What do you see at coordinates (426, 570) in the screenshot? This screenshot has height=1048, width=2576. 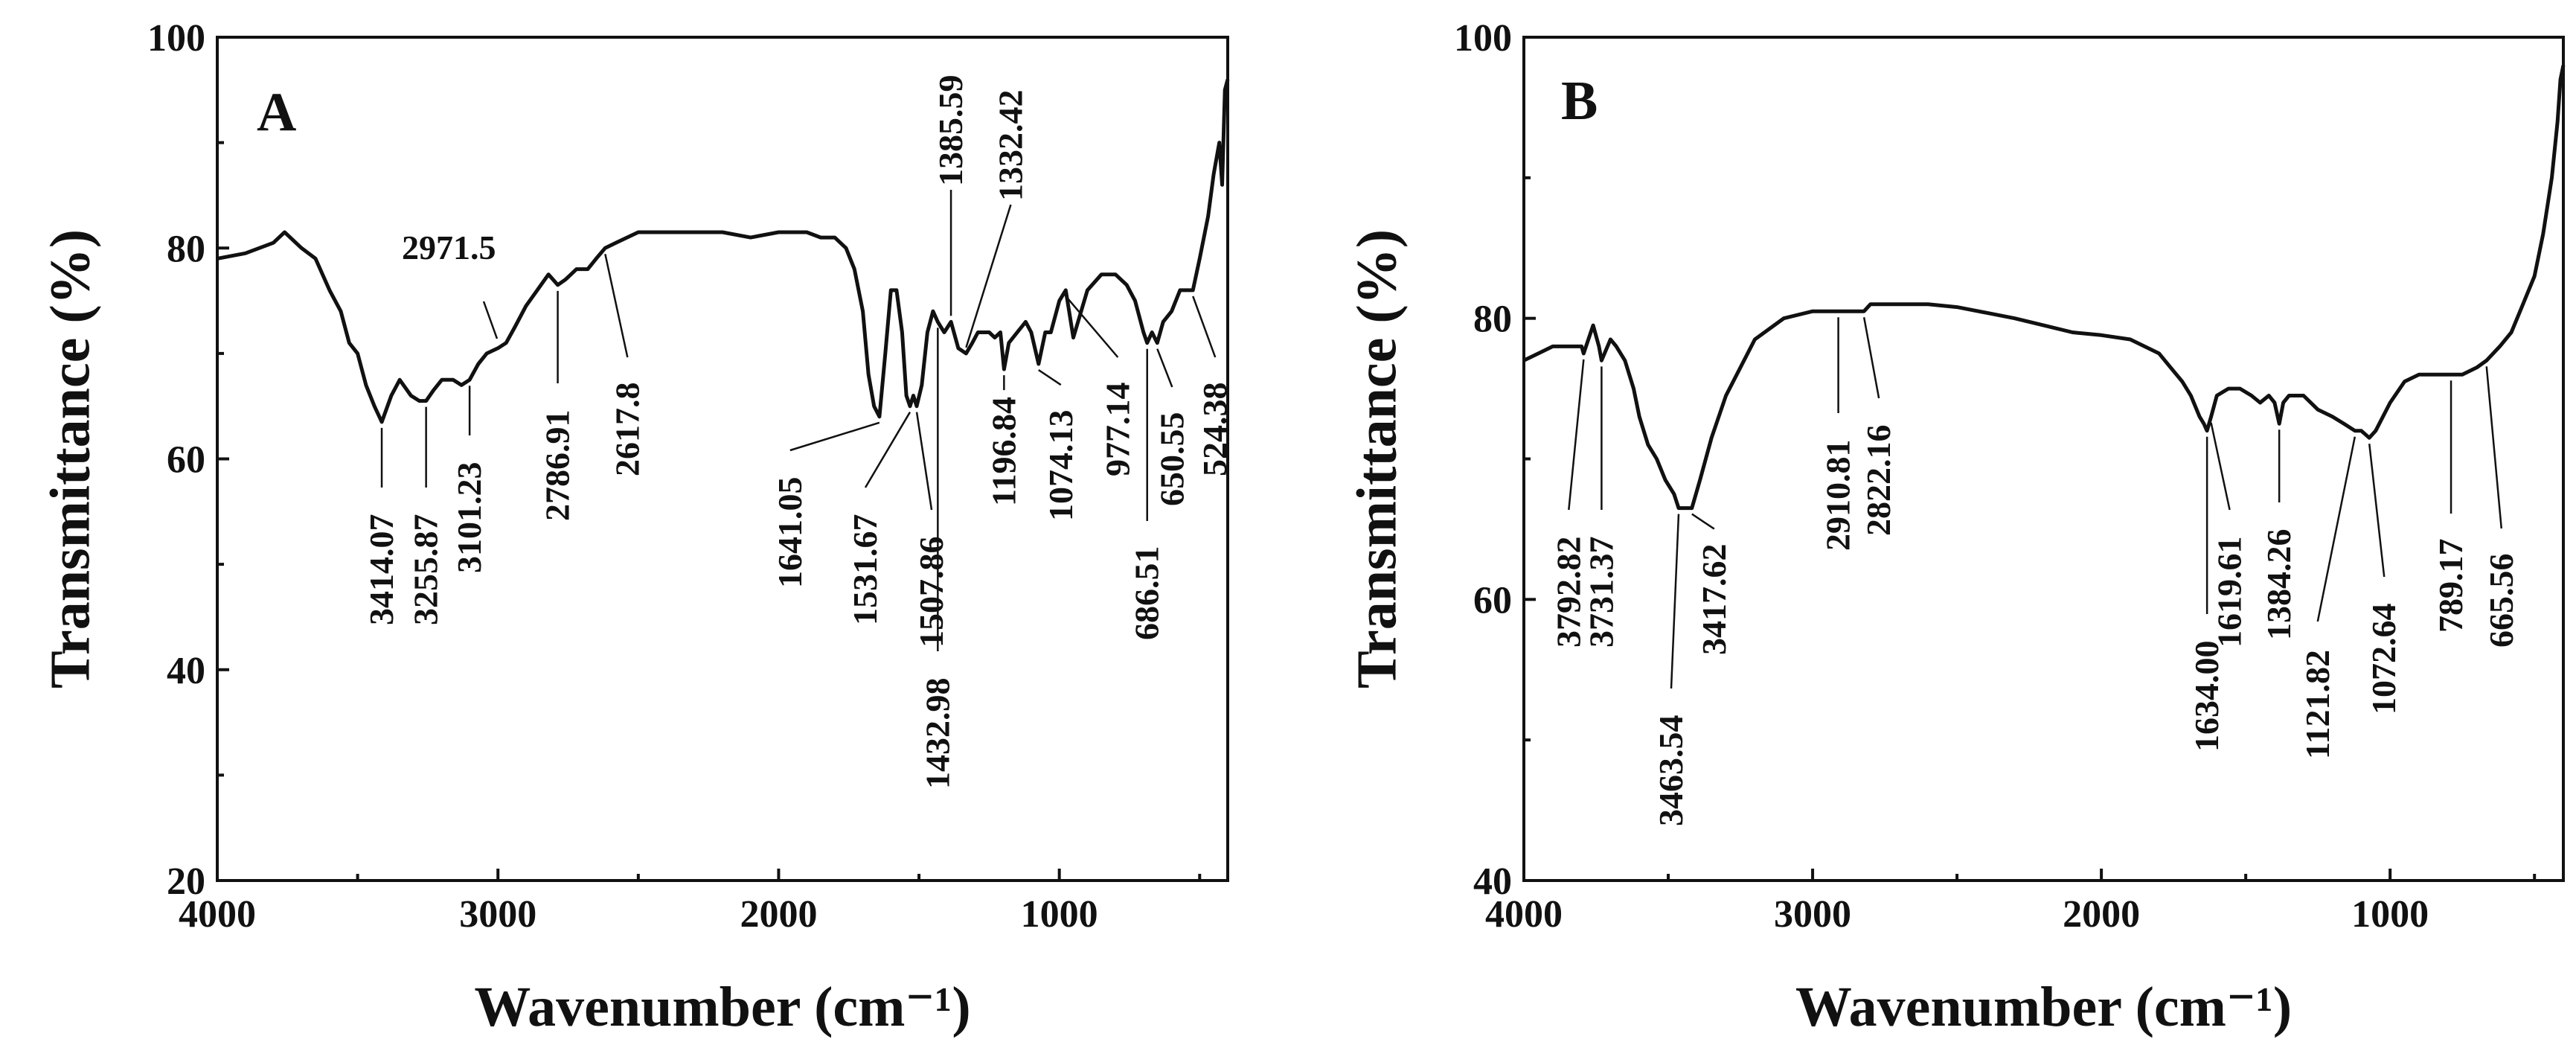 I see `peak-label: 3255.87` at bounding box center [426, 570].